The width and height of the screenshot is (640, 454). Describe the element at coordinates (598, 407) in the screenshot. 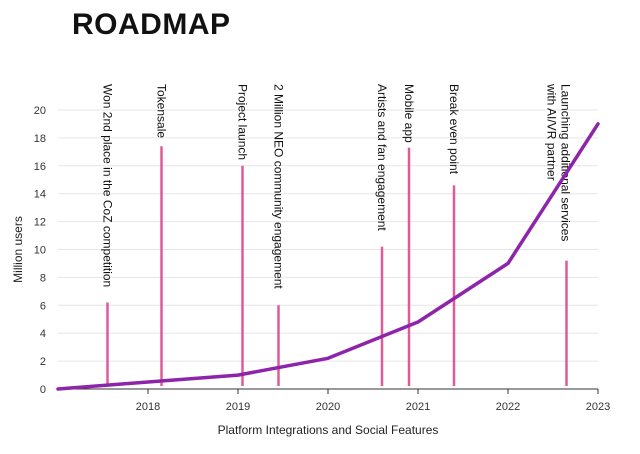

I see `x-tick-label: 2023` at that location.